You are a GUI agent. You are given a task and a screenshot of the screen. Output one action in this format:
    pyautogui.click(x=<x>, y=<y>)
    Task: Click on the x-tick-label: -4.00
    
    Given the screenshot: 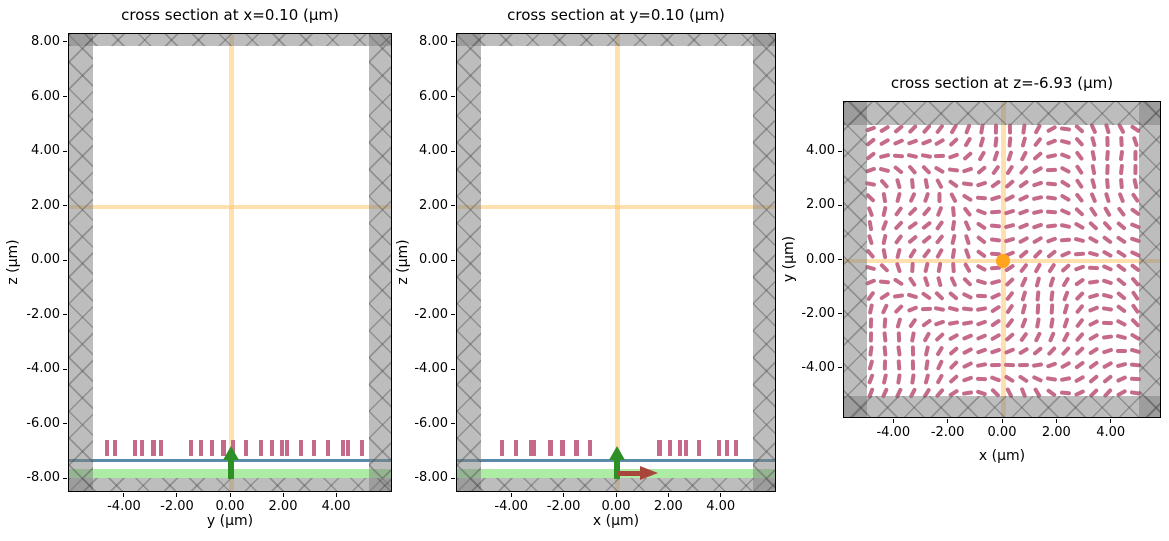 What is the action you would take?
    pyautogui.click(x=511, y=506)
    